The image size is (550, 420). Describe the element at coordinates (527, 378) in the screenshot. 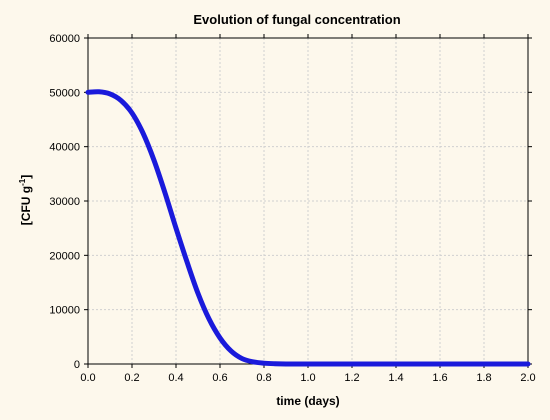

I see `x-tick-label: 2.0` at that location.